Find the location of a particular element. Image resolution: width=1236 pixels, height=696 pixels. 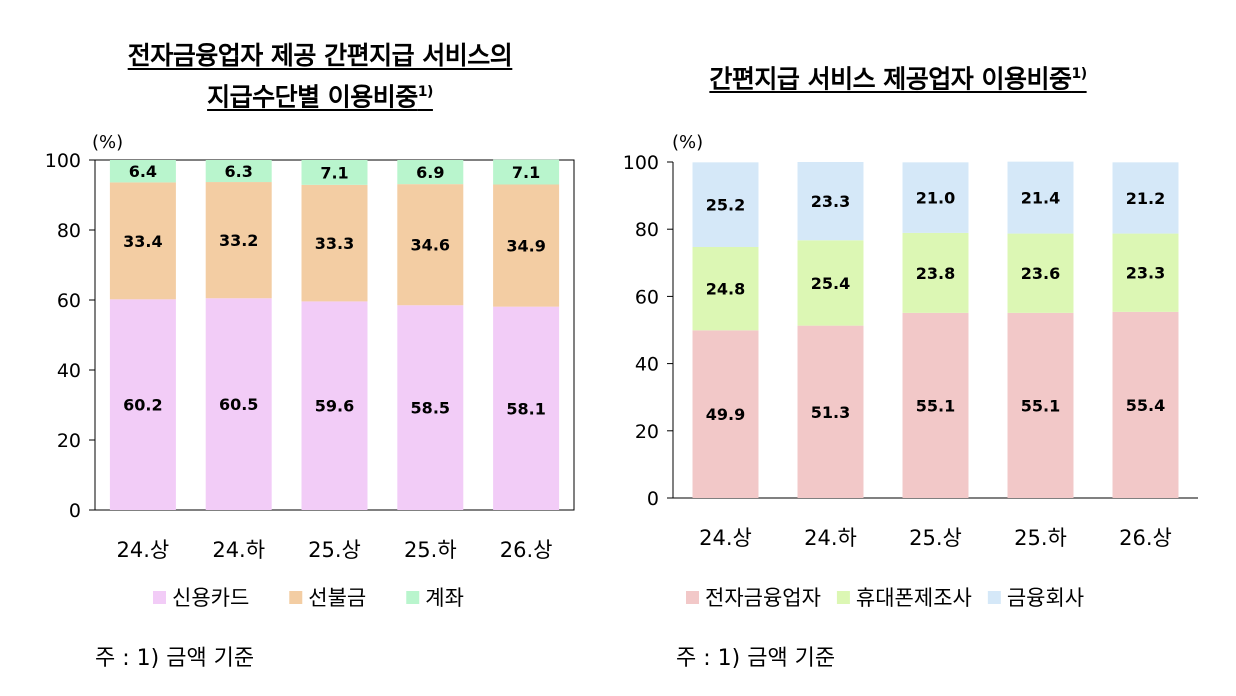

right-footnote: 주 : 1) 금액 기준 is located at coordinates (756, 658).